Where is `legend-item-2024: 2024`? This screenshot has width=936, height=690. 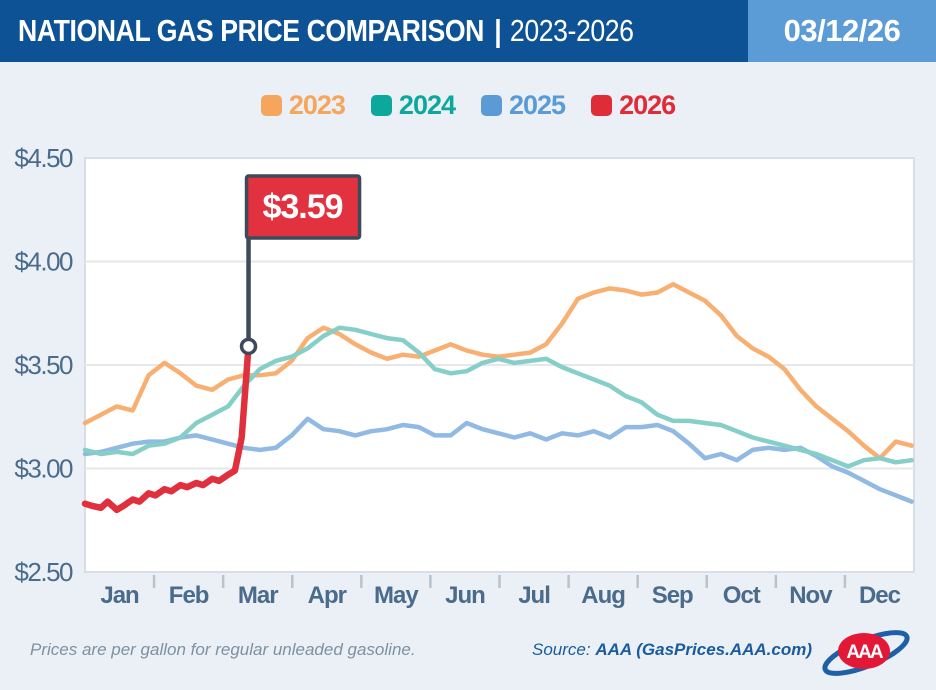
legend-item-2024: 2024 is located at coordinates (413, 105).